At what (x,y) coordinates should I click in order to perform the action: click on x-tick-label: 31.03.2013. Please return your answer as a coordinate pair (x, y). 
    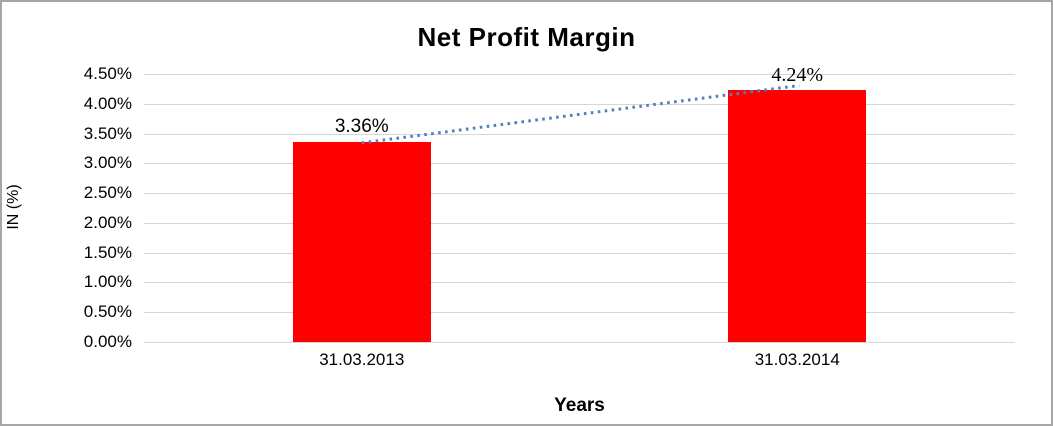
    Looking at the image, I should click on (362, 359).